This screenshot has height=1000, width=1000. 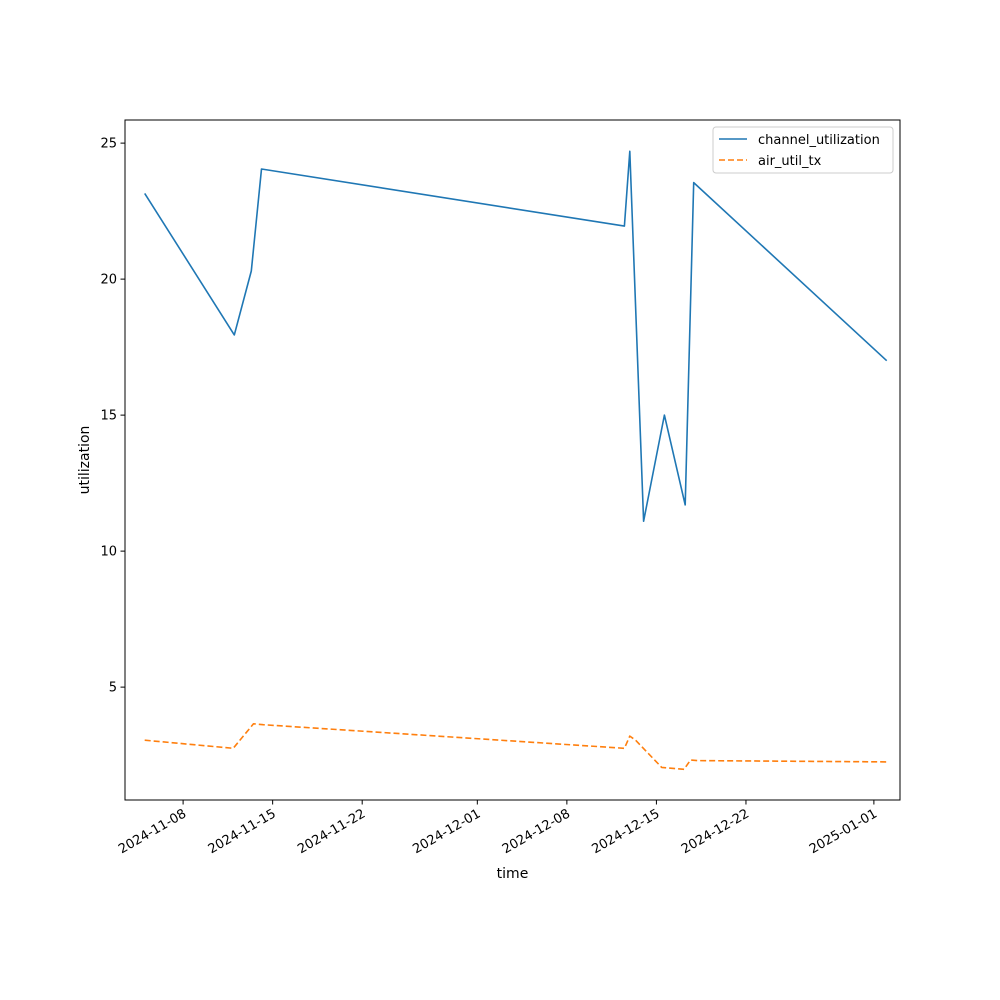 I want to click on y-tick-label: 20, so click(x=108, y=280).